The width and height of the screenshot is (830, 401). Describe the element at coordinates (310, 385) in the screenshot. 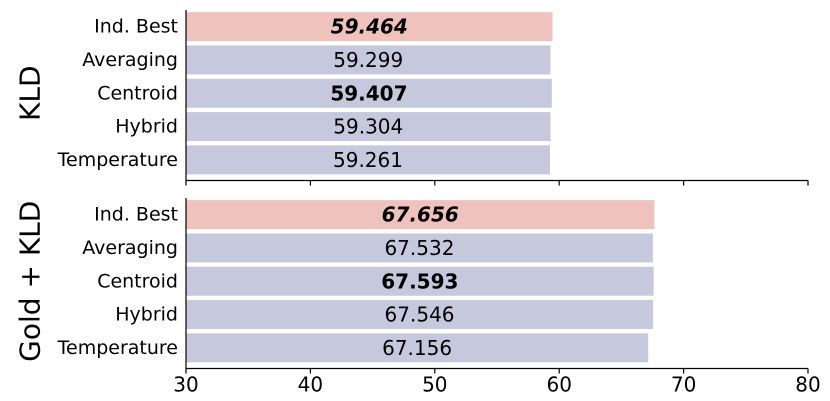

I see `panel-2-x-tick-label: 40` at that location.